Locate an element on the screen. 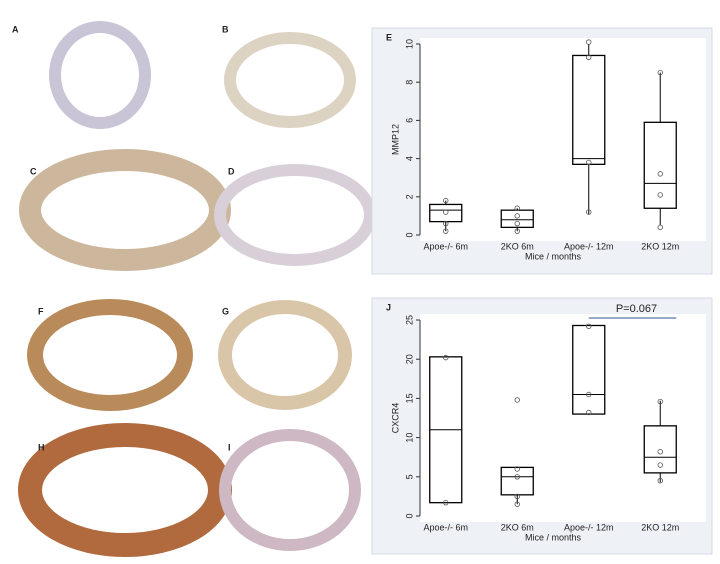 Image resolution: width=720 pixels, height=564 pixels. panel-label: C is located at coordinates (33, 171).